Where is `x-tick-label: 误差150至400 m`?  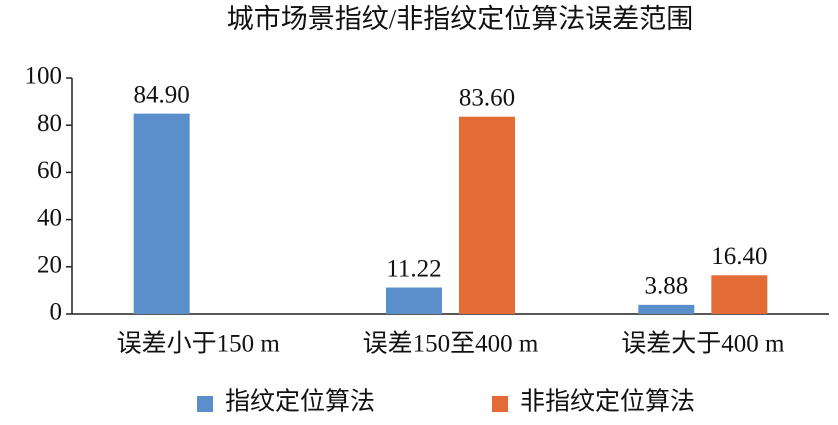 x-tick-label: 误差150至400 m is located at coordinates (451, 344).